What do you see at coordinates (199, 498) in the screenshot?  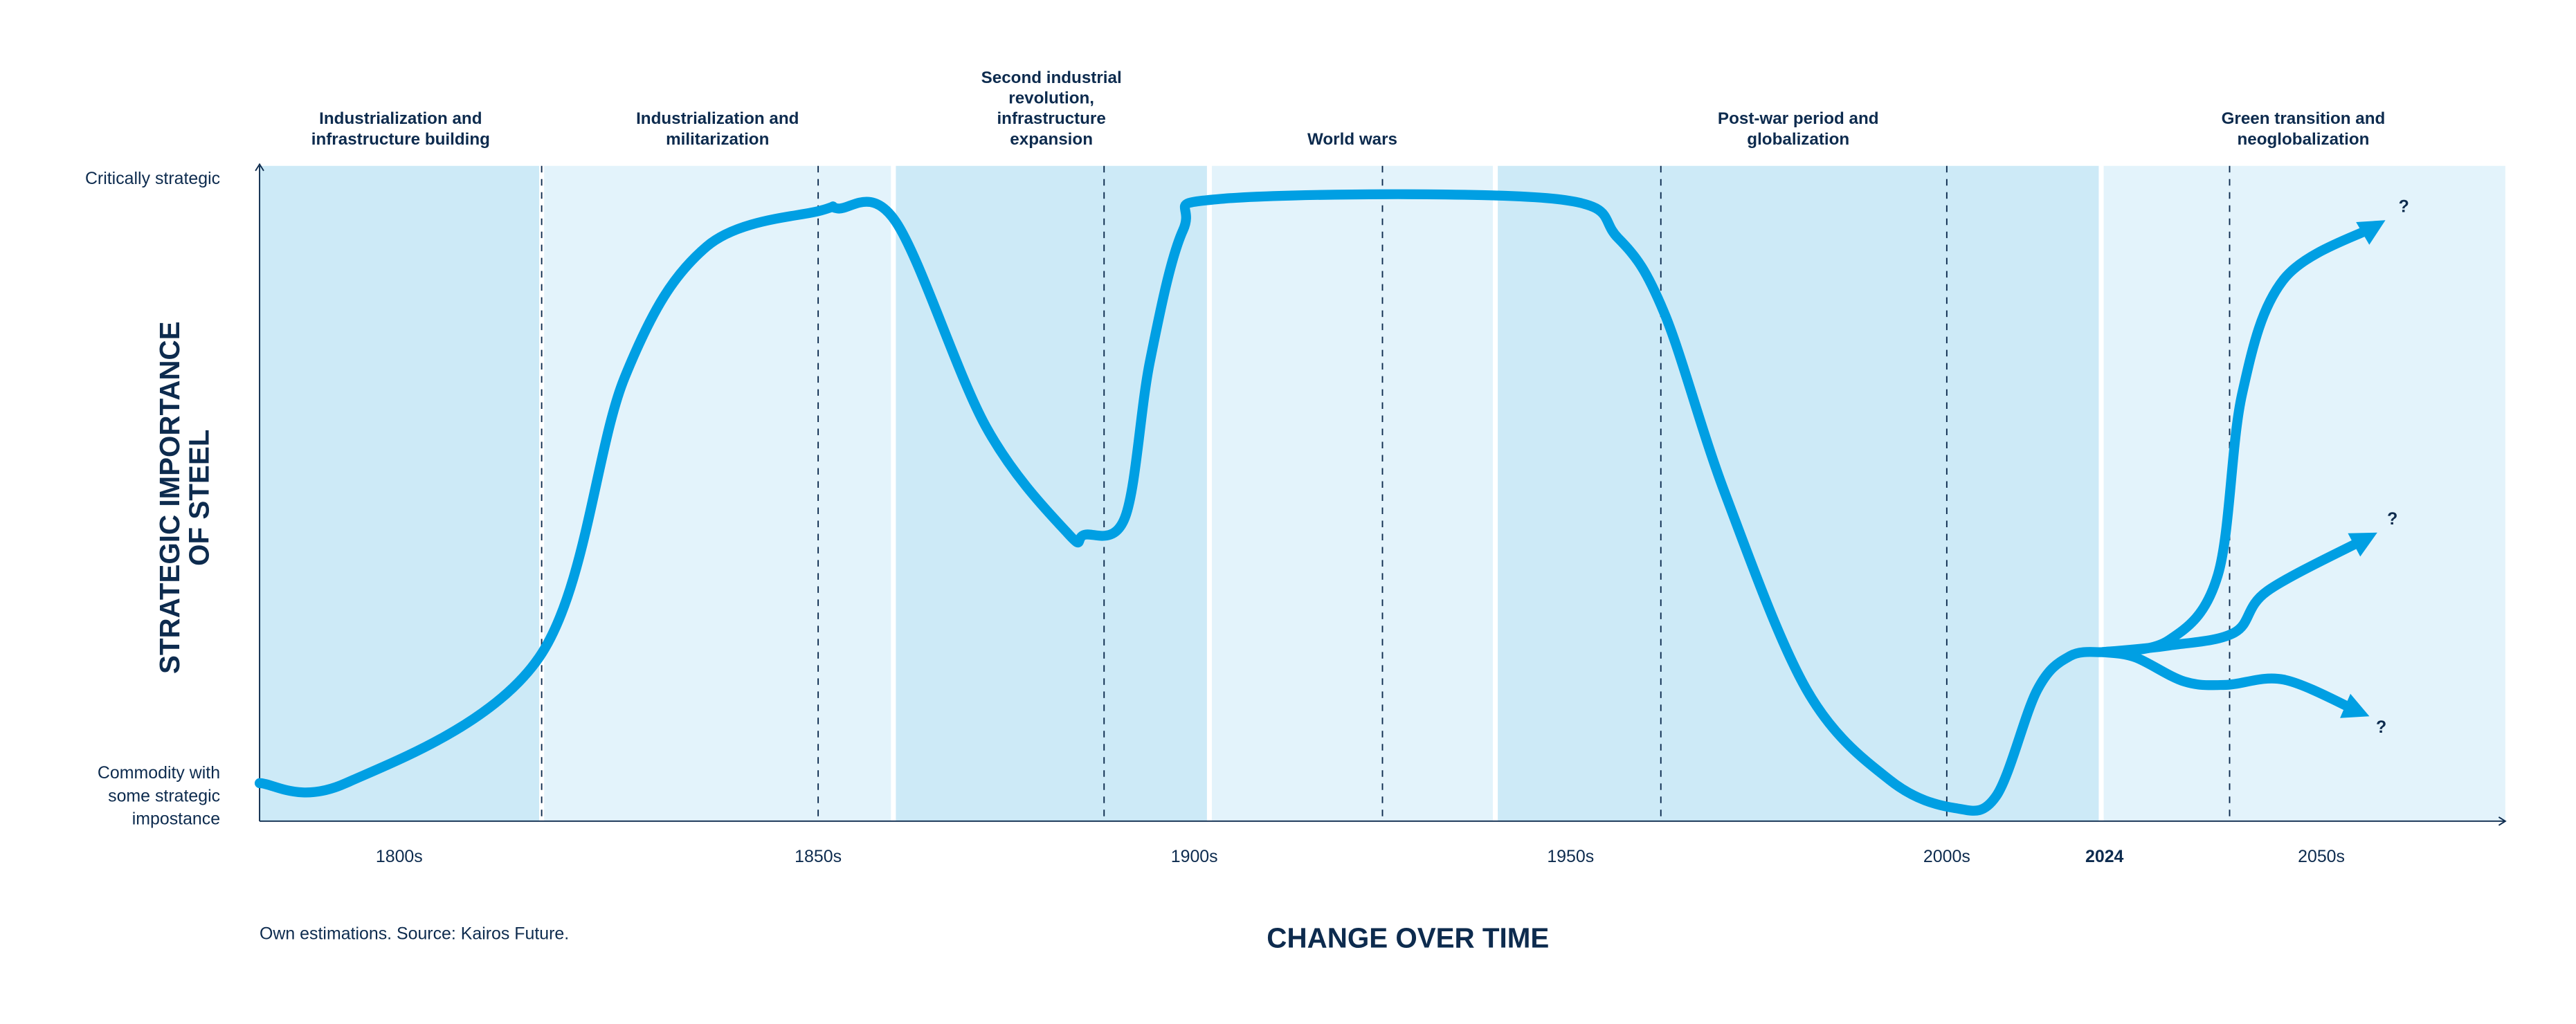 I see `y-axis-title-line-2: OF STEEL` at bounding box center [199, 498].